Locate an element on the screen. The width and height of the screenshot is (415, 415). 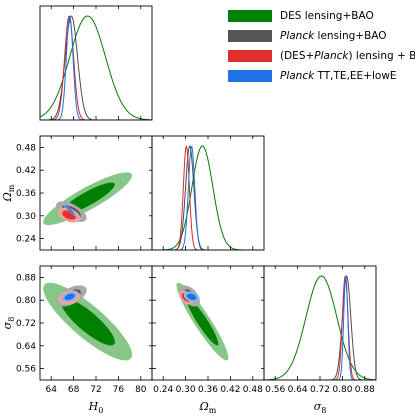
y-axis-label-Om: Ωm is located at coordinates (8, 193).